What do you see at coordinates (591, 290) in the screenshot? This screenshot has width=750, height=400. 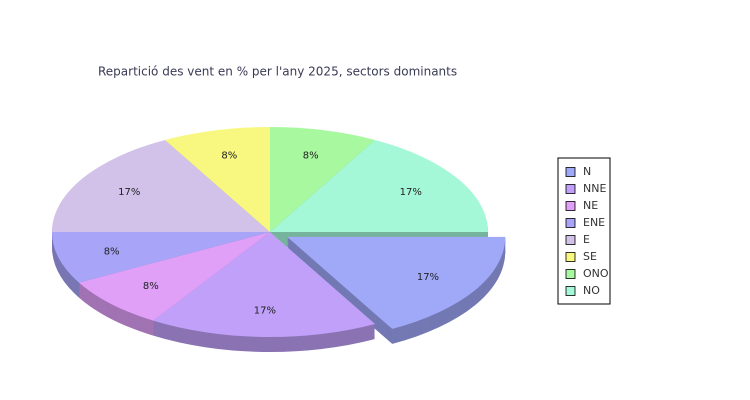 I see `legend-label: NO` at bounding box center [591, 290].